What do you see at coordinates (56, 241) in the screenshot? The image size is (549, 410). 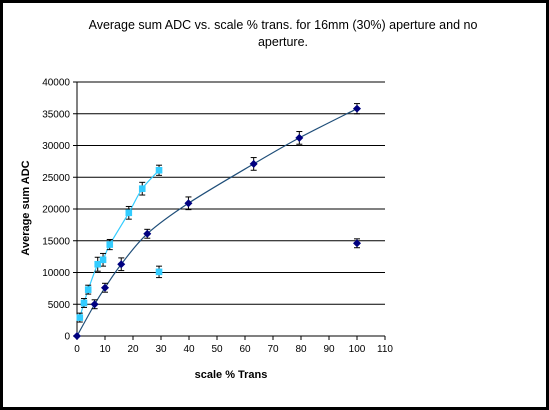 I see `y-tick-label: 15000` at bounding box center [56, 241].